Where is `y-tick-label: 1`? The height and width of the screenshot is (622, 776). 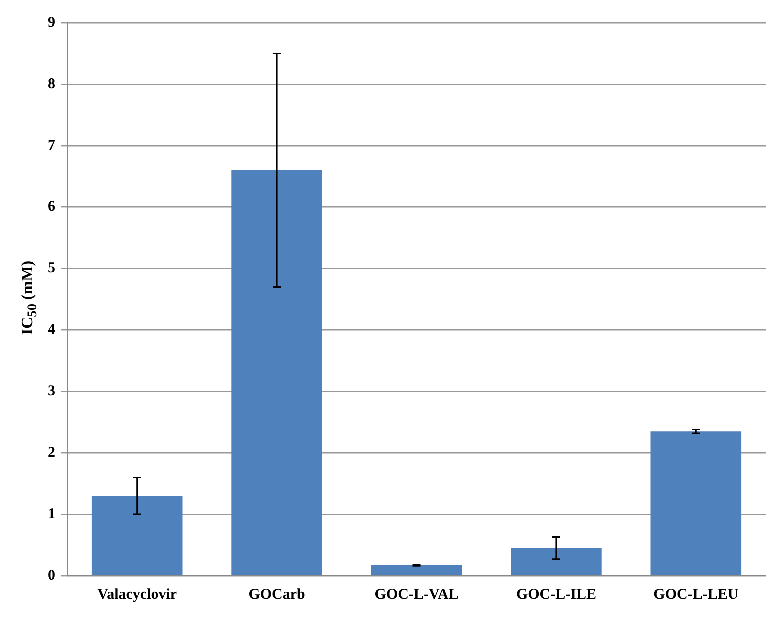 y-tick-label: 1 is located at coordinates (52, 514).